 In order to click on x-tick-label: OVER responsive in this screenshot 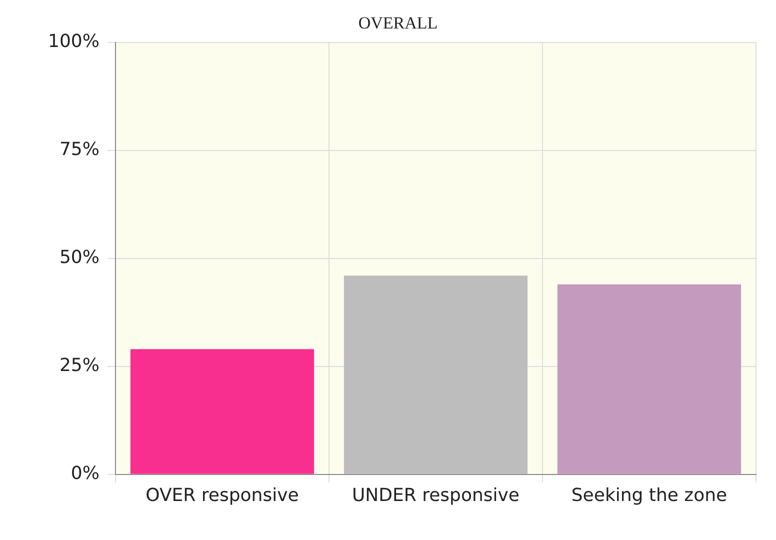, I will do `click(222, 495)`.